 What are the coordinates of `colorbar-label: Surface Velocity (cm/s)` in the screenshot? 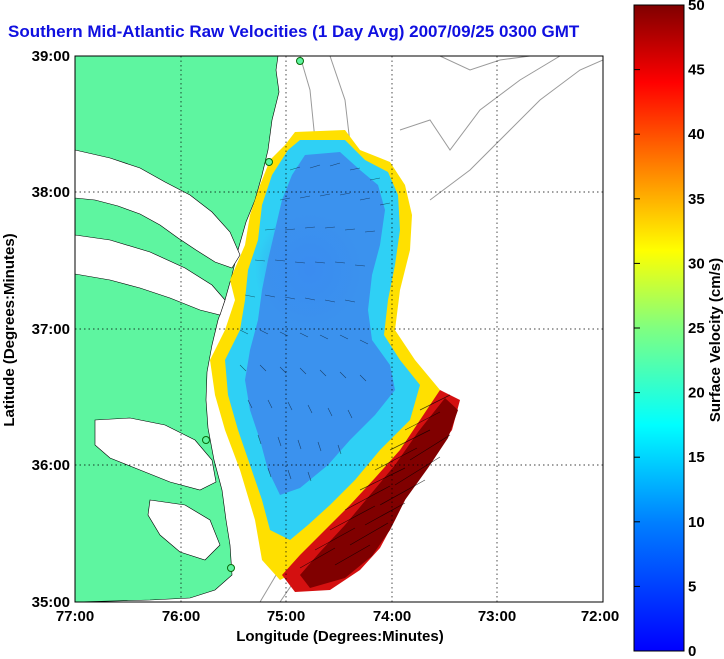 It's located at (715, 340).